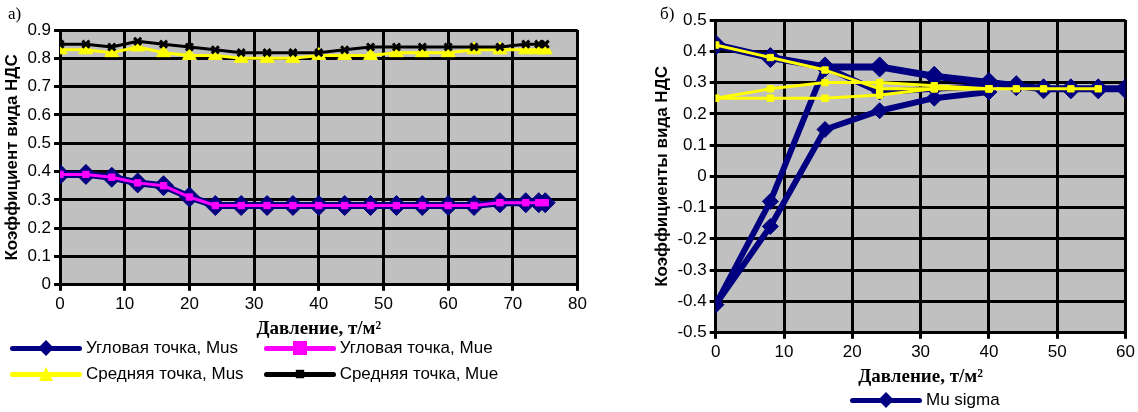 This screenshot has height=412, width=1138. What do you see at coordinates (39, 86) in the screenshot?
I see `y-tick-label: 0.7` at bounding box center [39, 86].